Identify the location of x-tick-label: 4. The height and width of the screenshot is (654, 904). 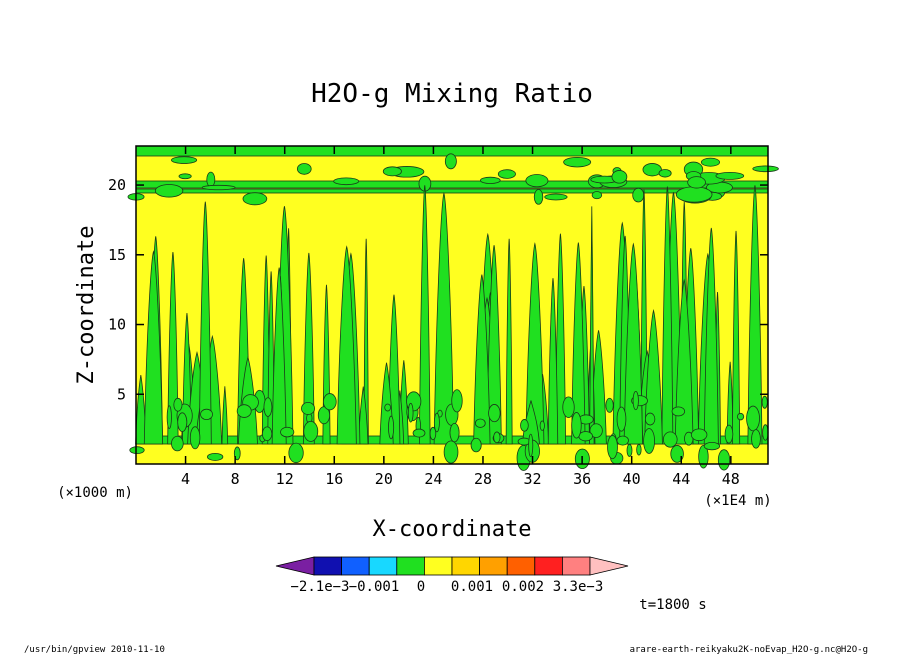
(185, 479).